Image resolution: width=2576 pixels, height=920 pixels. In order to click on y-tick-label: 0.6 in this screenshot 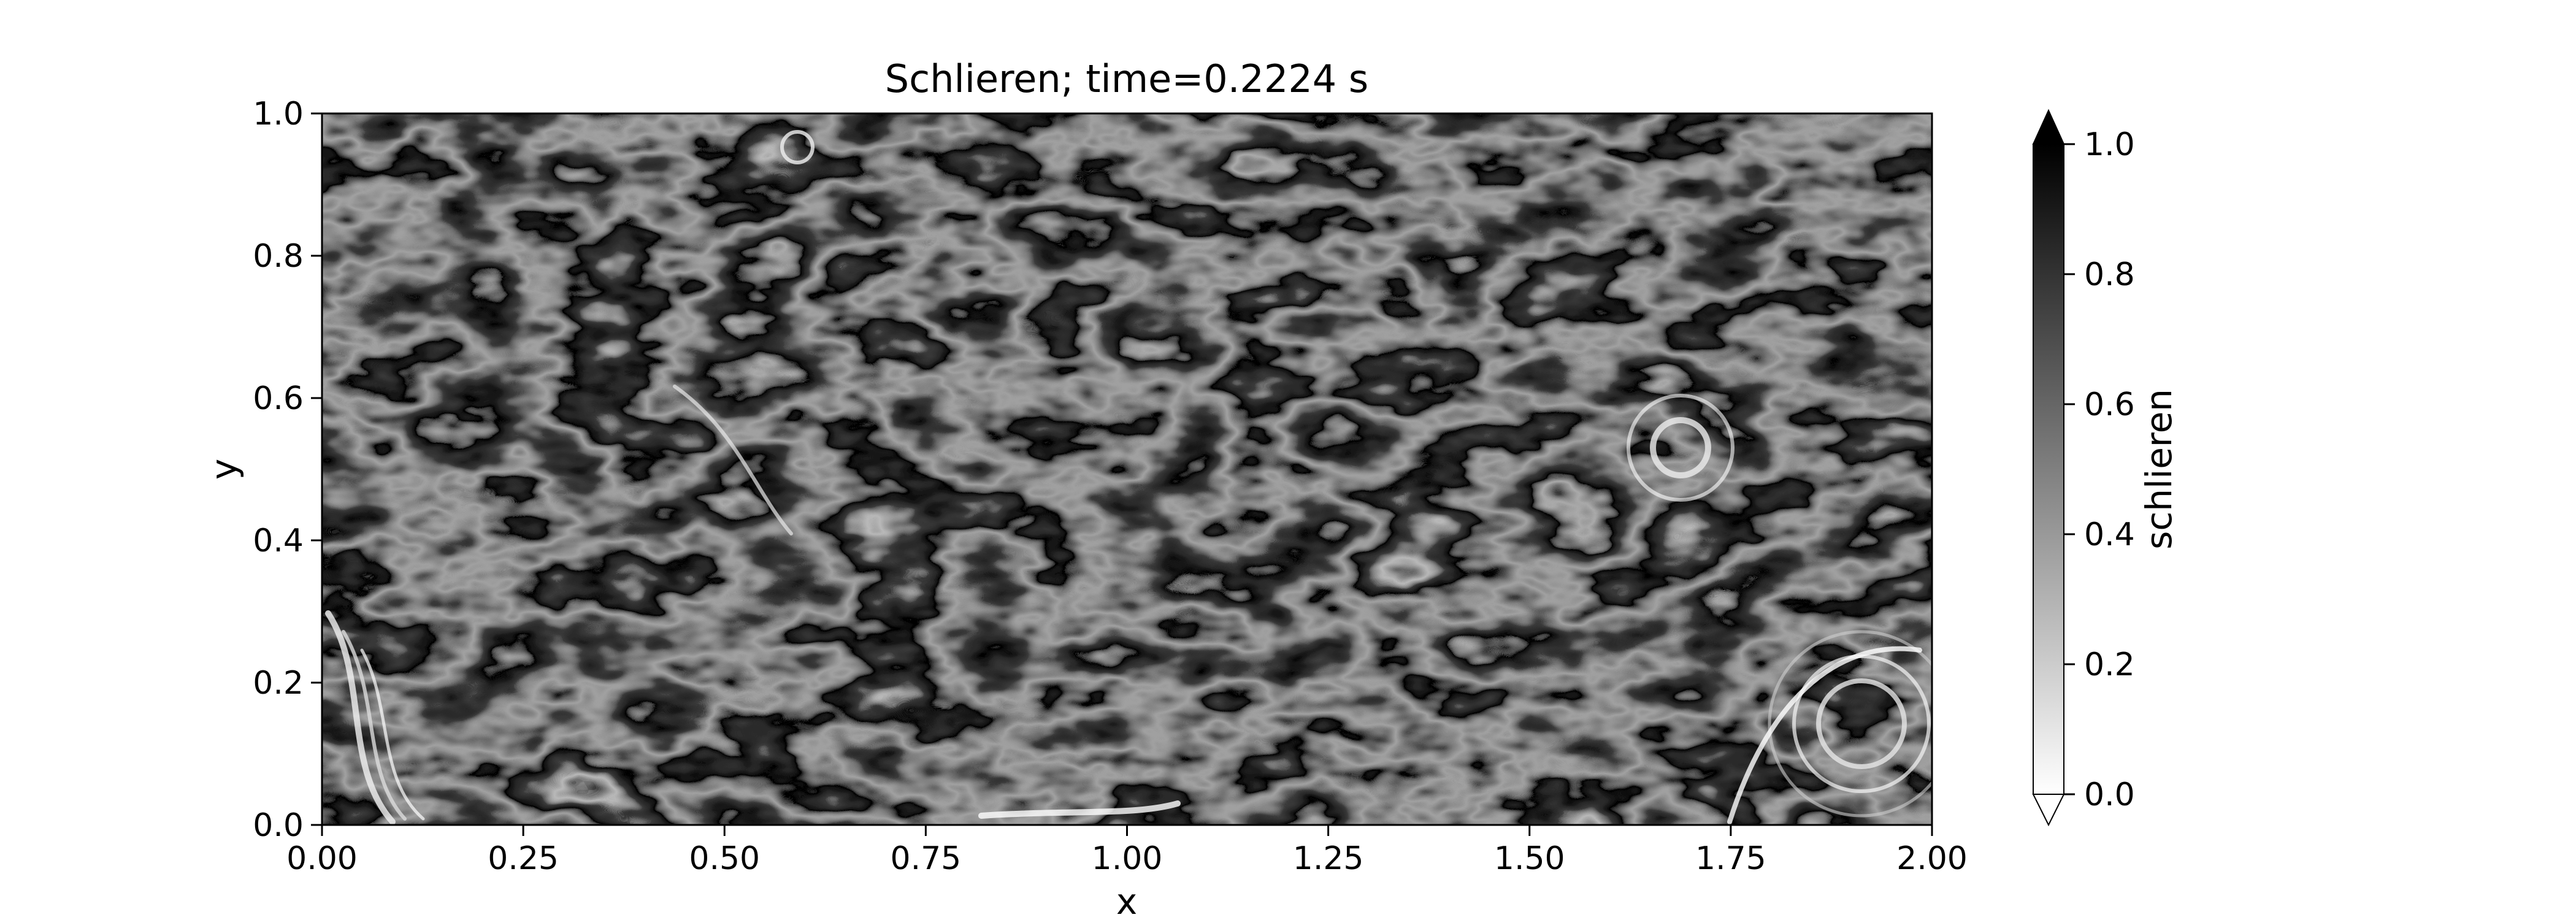, I will do `click(278, 398)`.